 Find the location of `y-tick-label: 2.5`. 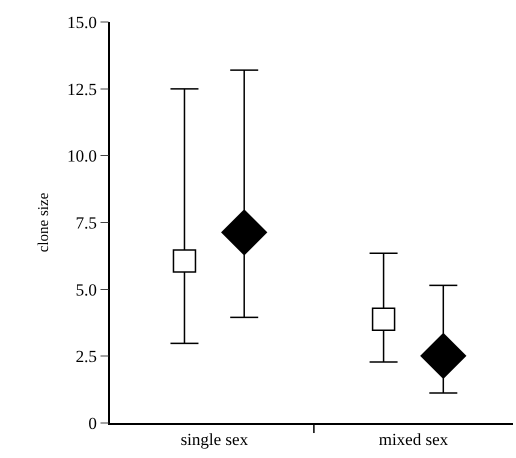

y-tick-label: 2.5 is located at coordinates (86, 356).